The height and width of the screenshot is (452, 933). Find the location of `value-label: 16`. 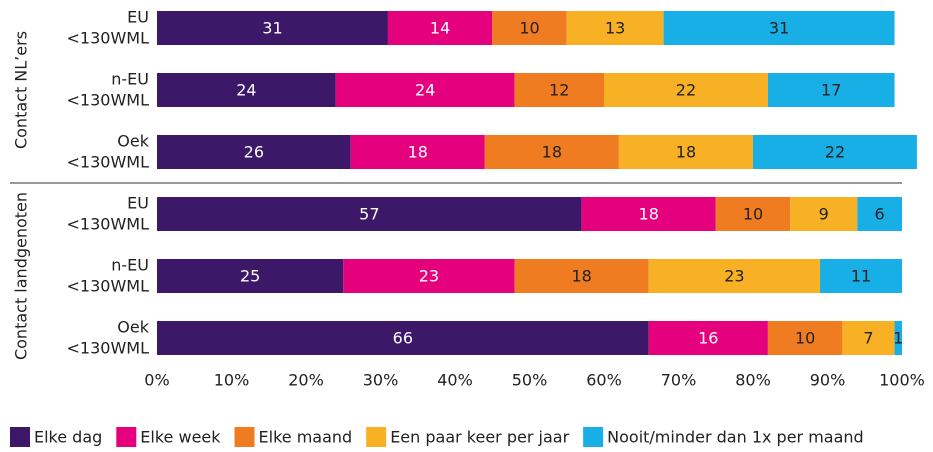

value-label: 16 is located at coordinates (708, 338).